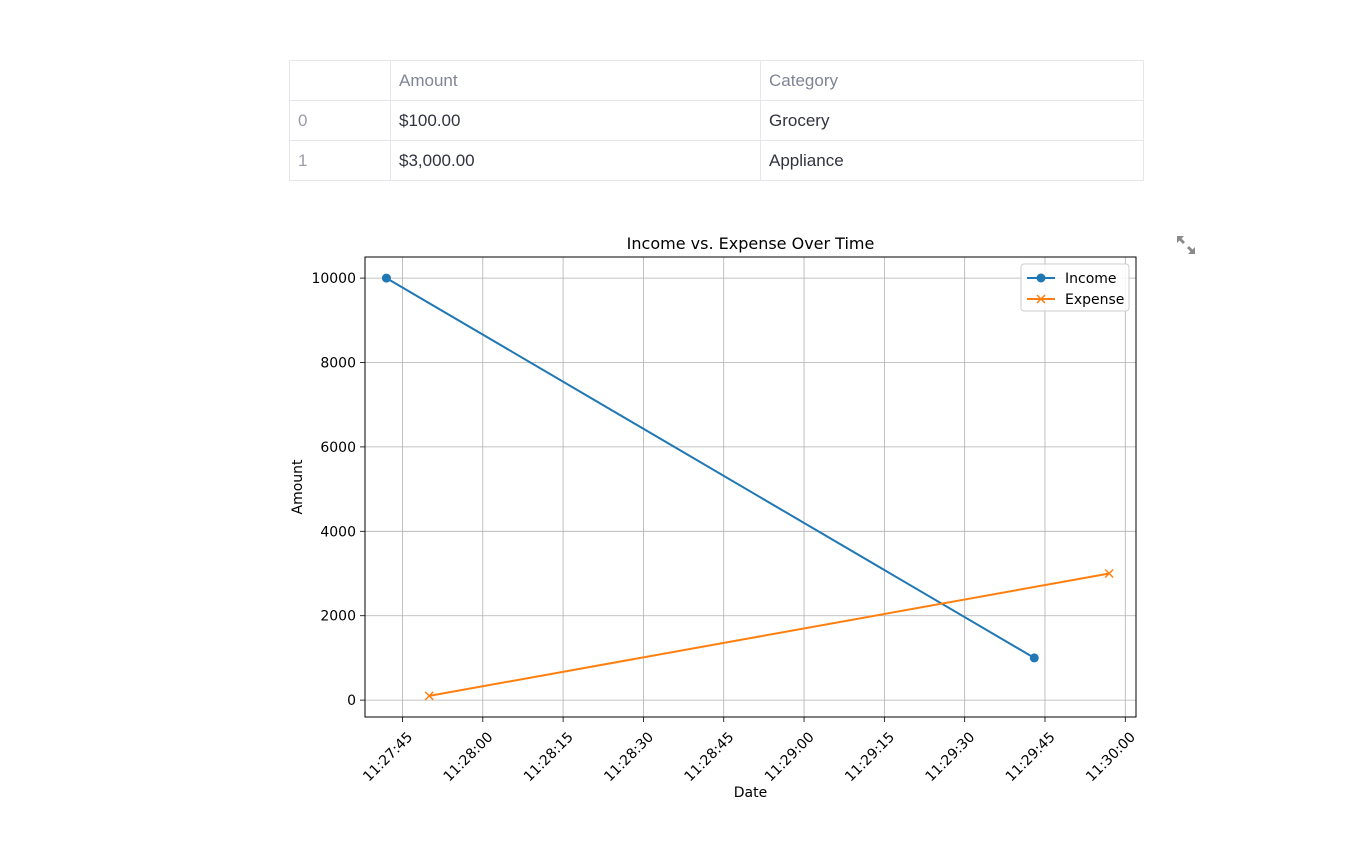 Image resolution: width=1355 pixels, height=850 pixels. I want to click on legend-marker-expense, so click(1041, 299).